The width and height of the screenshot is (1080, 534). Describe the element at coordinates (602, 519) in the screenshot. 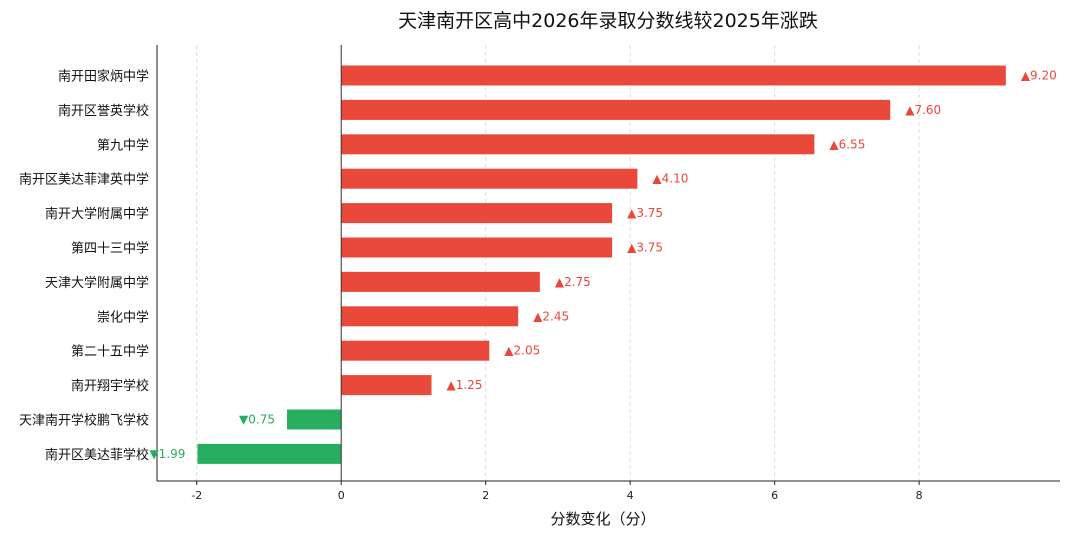

I see `x-axis-label: 分数变化（分）` at that location.